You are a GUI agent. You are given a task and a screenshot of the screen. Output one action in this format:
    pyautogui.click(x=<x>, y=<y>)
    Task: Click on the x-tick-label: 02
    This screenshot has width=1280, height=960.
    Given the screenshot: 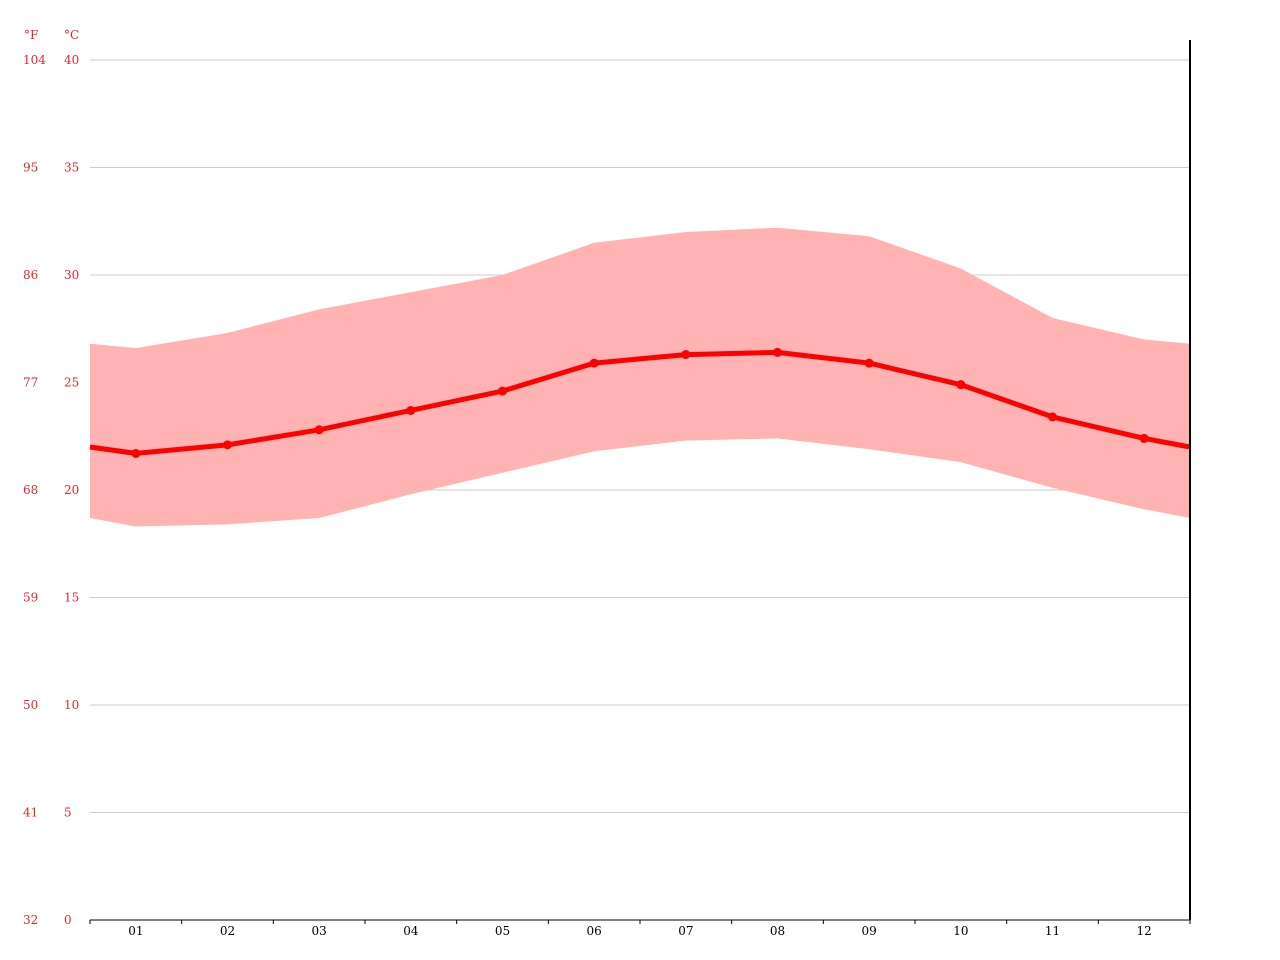 What is the action you would take?
    pyautogui.click(x=227, y=931)
    